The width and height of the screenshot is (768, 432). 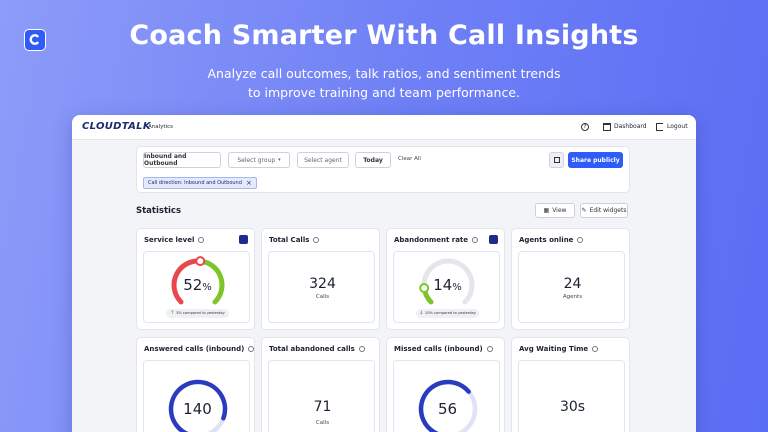 What do you see at coordinates (207, 287) in the screenshot?
I see `value-unit: %` at bounding box center [207, 287].